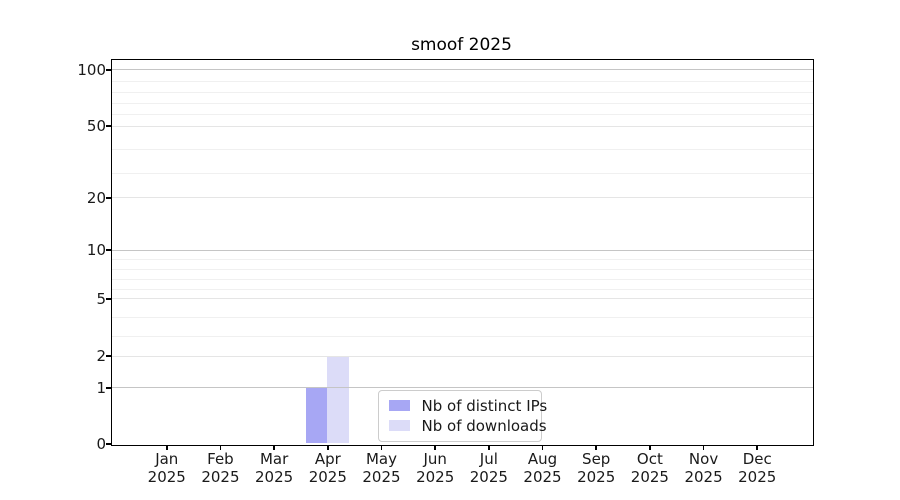  Describe the element at coordinates (91, 69) in the screenshot. I see `y-tick-label-100: 100` at that location.